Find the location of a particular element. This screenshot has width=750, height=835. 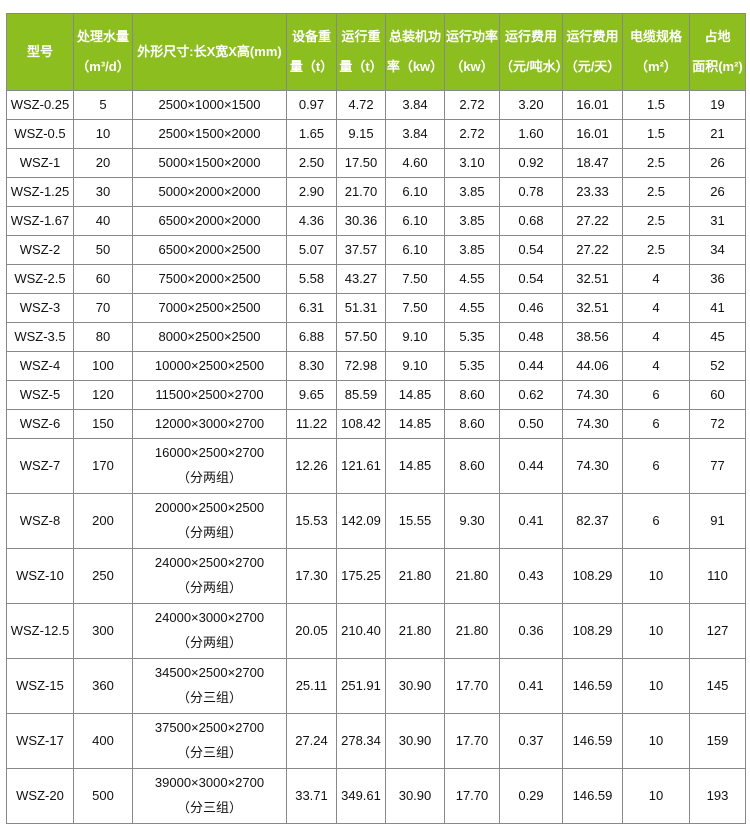

cell-text: 250 is located at coordinates (103, 575).